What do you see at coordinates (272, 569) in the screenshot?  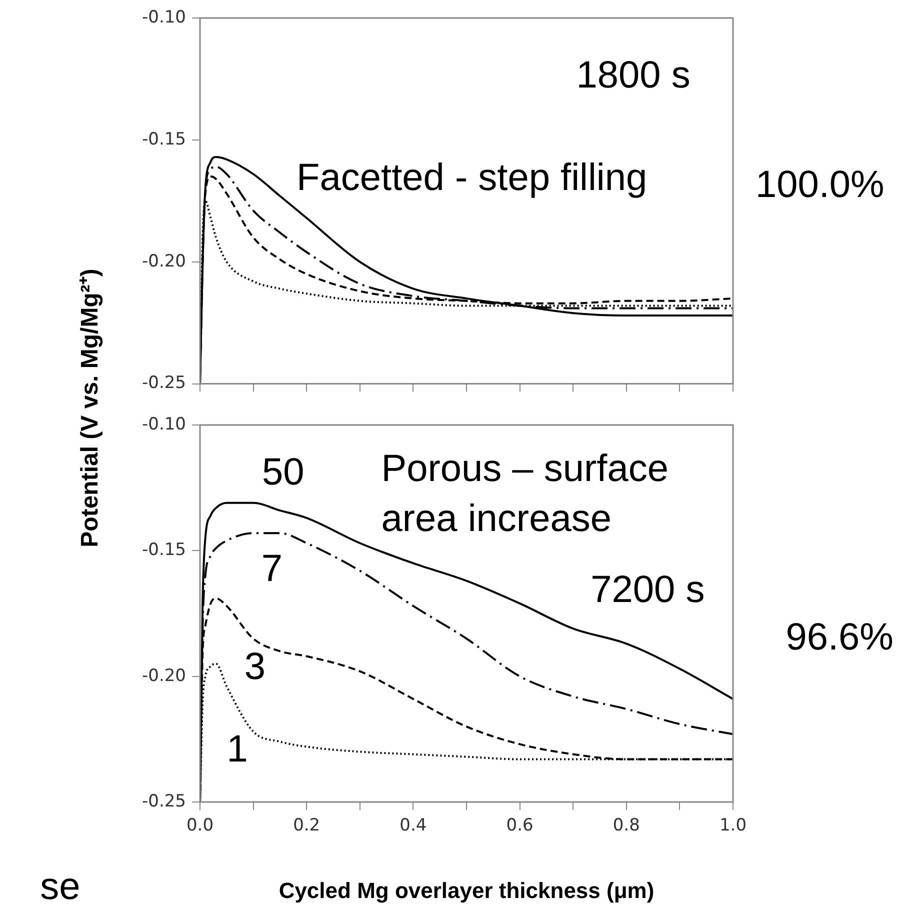 I see `series-label: 7` at bounding box center [272, 569].